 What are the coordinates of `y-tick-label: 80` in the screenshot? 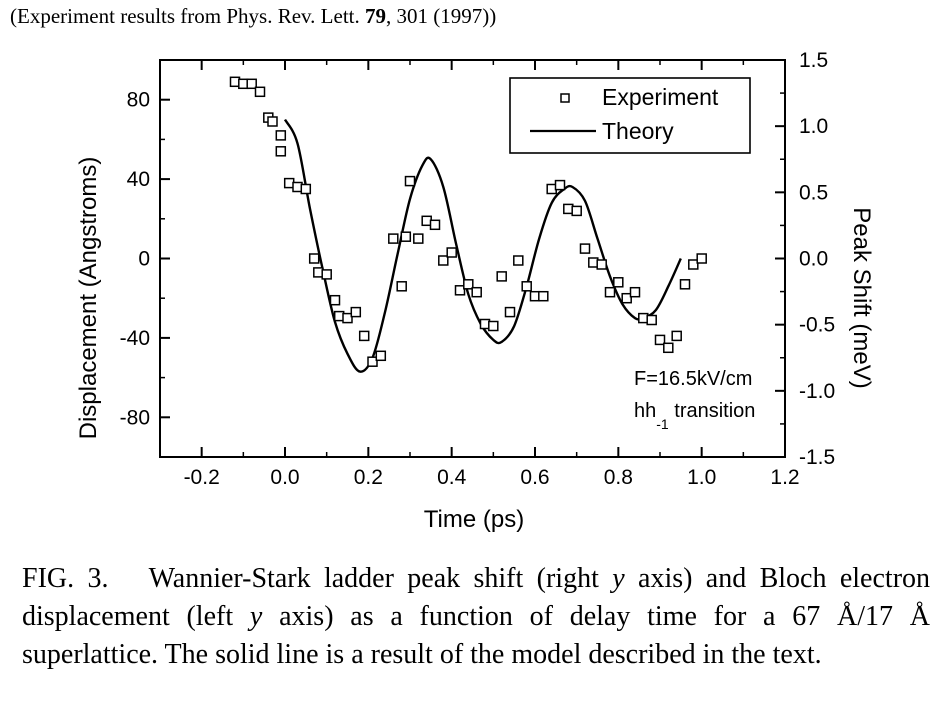 It's located at (138, 100).